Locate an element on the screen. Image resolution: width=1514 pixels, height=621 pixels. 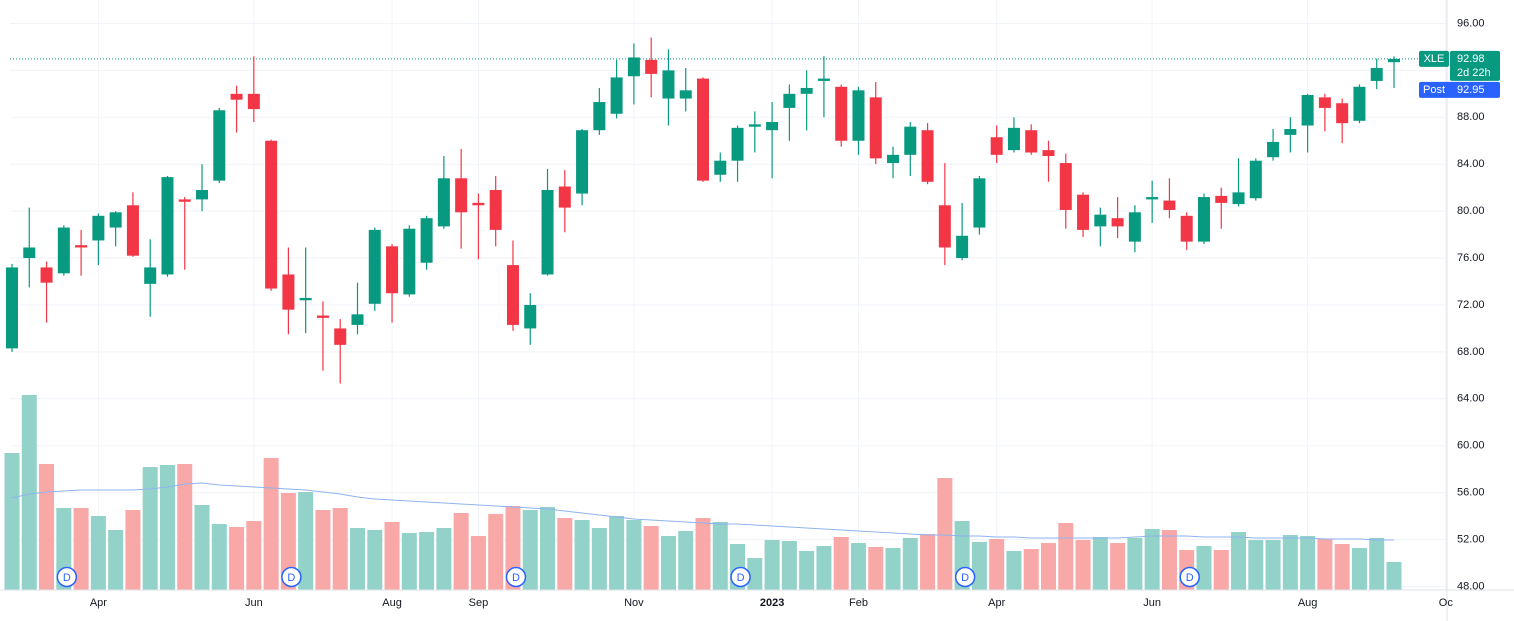
x-tick-label: Aug is located at coordinates (1308, 603).